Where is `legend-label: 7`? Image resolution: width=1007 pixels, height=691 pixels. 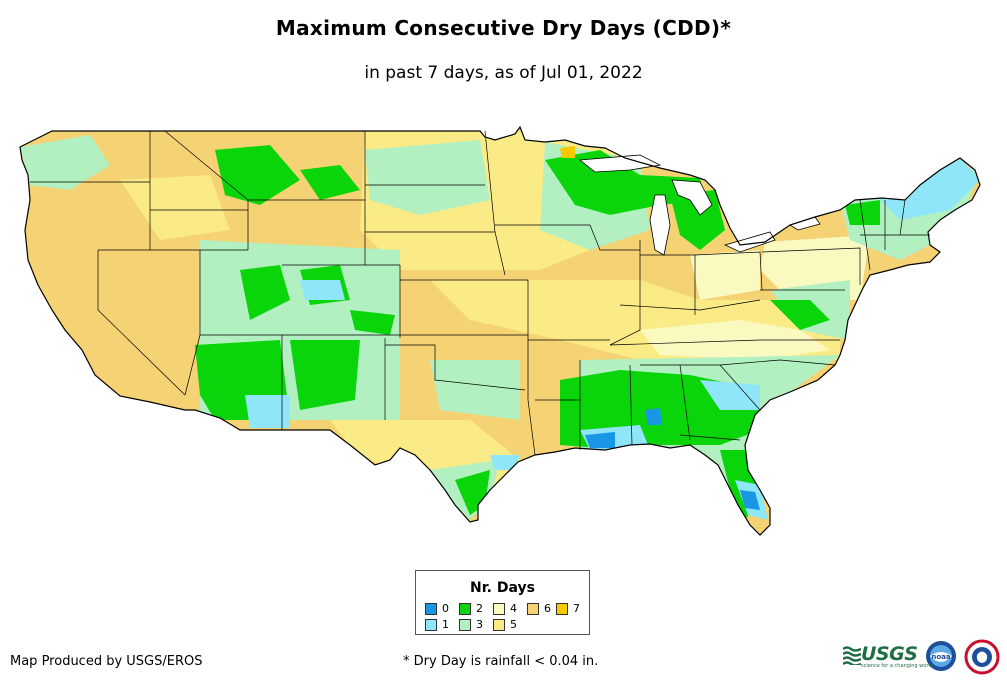 legend-label: 7 is located at coordinates (576, 608).